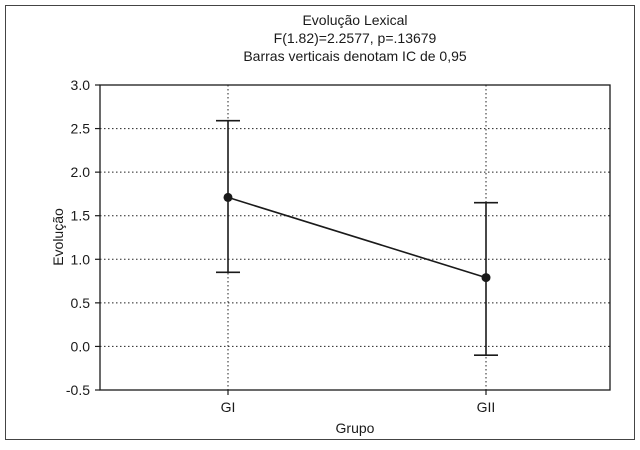  I want to click on y-axis-tick-labels: -0.5 0.0 0.5 1.0 1.5 2.0 2.5 3.0, so click(78, 237).